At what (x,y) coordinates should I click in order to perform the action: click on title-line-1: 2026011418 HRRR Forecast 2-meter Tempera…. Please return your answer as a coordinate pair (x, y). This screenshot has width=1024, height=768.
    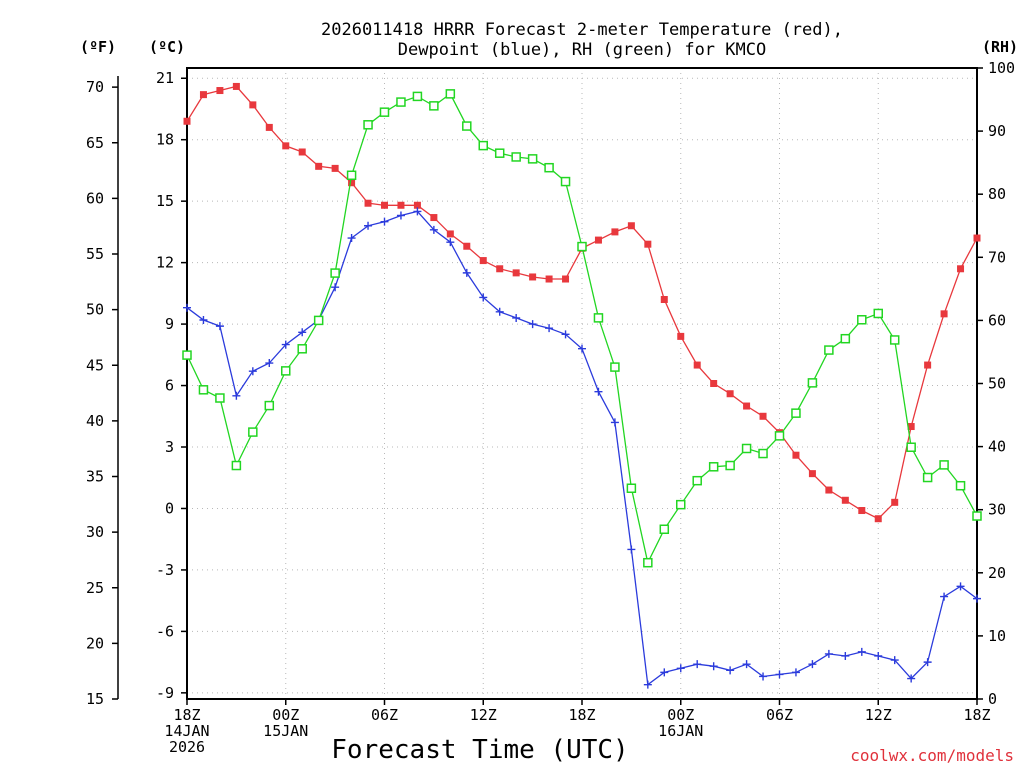
    Looking at the image, I should click on (582, 30).